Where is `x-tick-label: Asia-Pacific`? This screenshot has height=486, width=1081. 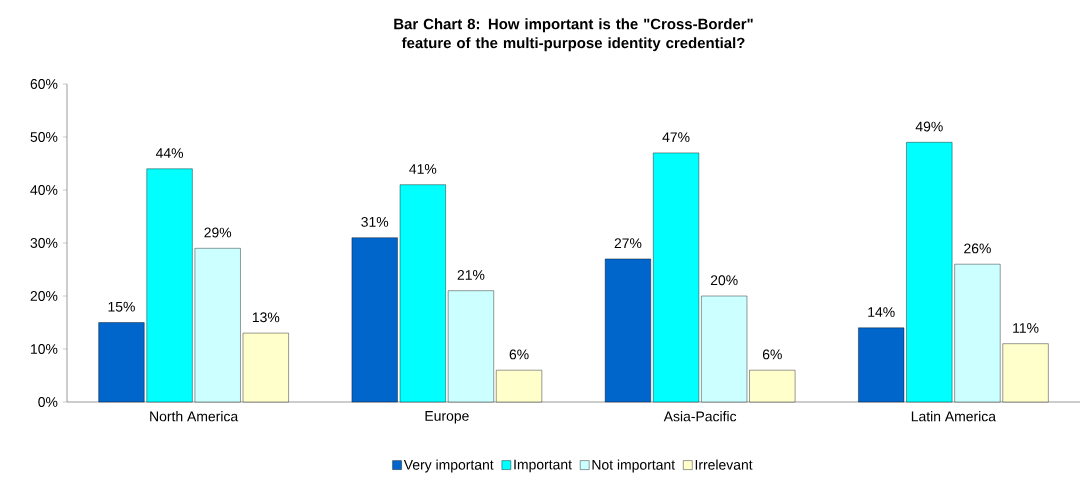 x-tick-label: Asia-Pacific is located at coordinates (700, 416).